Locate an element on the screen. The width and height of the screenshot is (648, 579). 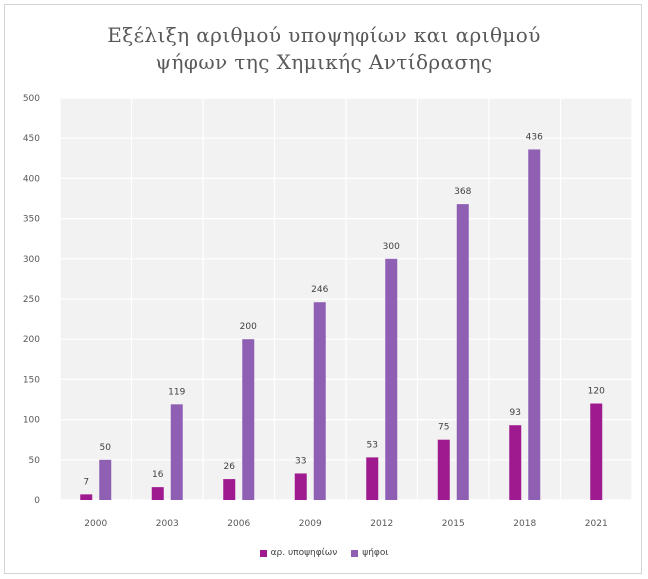
data-label: 200 is located at coordinates (248, 327).